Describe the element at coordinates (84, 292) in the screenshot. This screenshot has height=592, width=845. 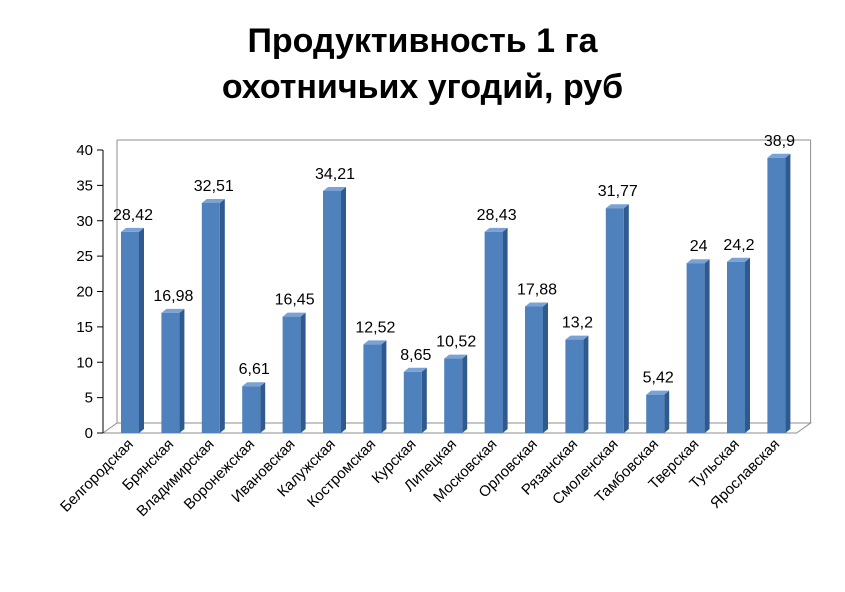
I see `y-tick-label: 20` at that location.